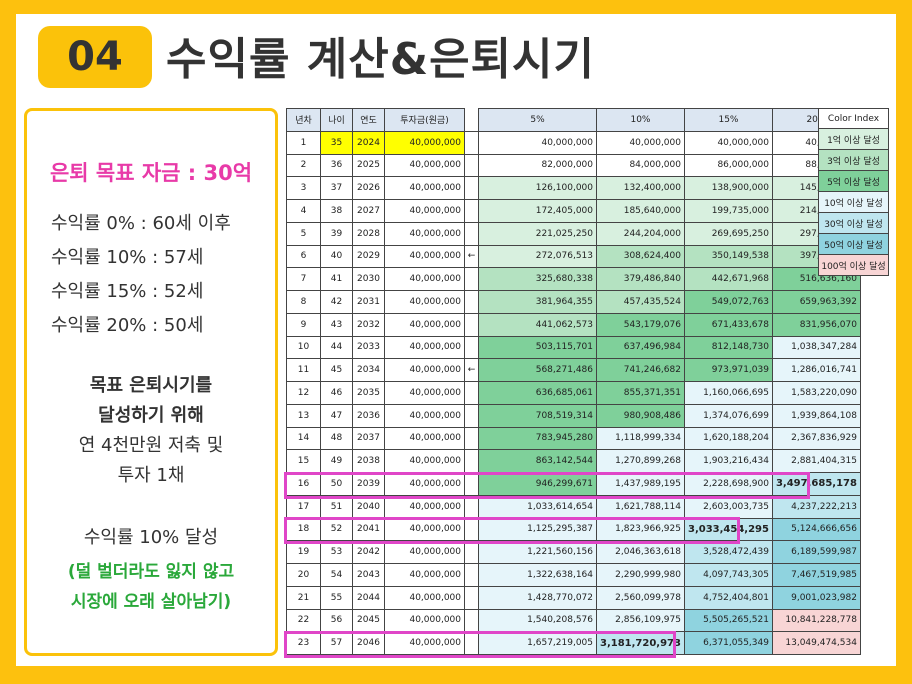 The image size is (912, 684). Describe the element at coordinates (368, 415) in the screenshot. I see `table-cell: 2036` at that location.